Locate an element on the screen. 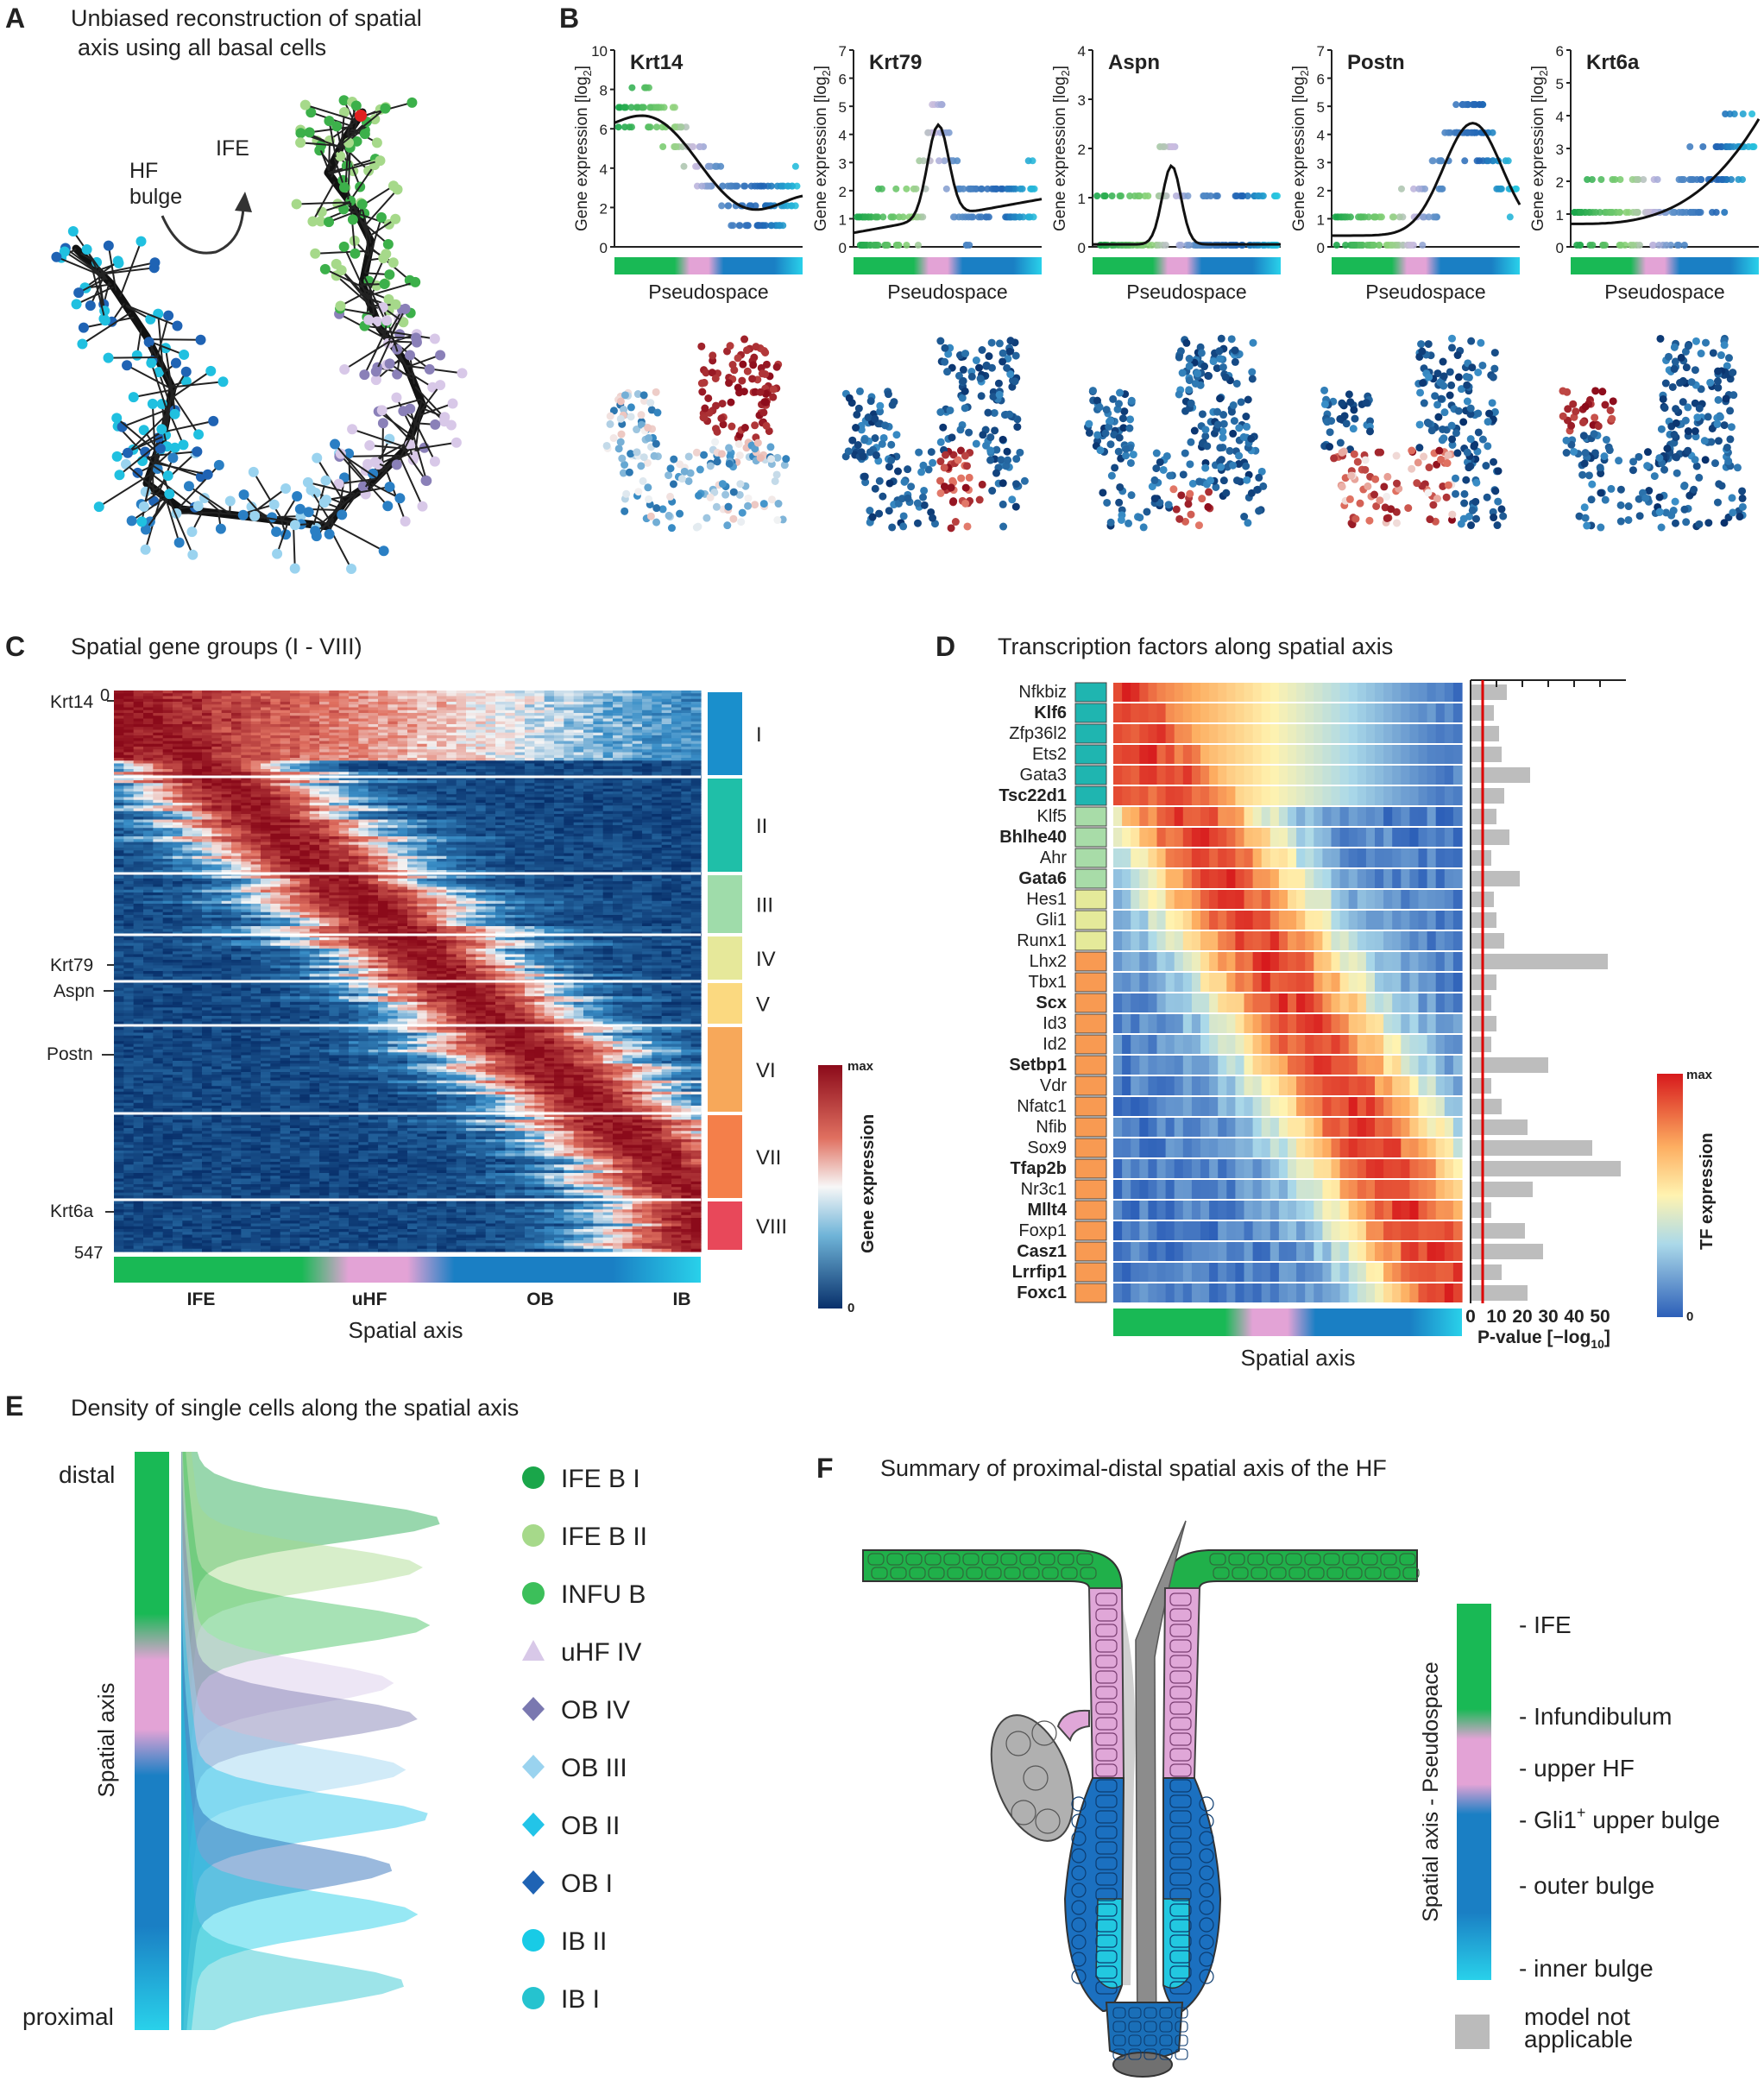 The width and height of the screenshot is (1764, 2081). plot-tick-label: 5 is located at coordinates (1560, 84).